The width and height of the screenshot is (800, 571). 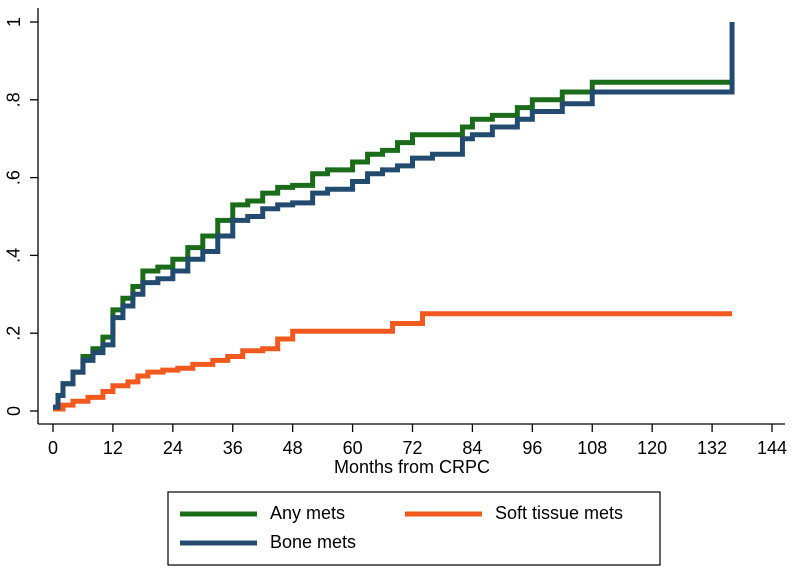 I want to click on y-tick-label: .2, so click(x=14, y=333).